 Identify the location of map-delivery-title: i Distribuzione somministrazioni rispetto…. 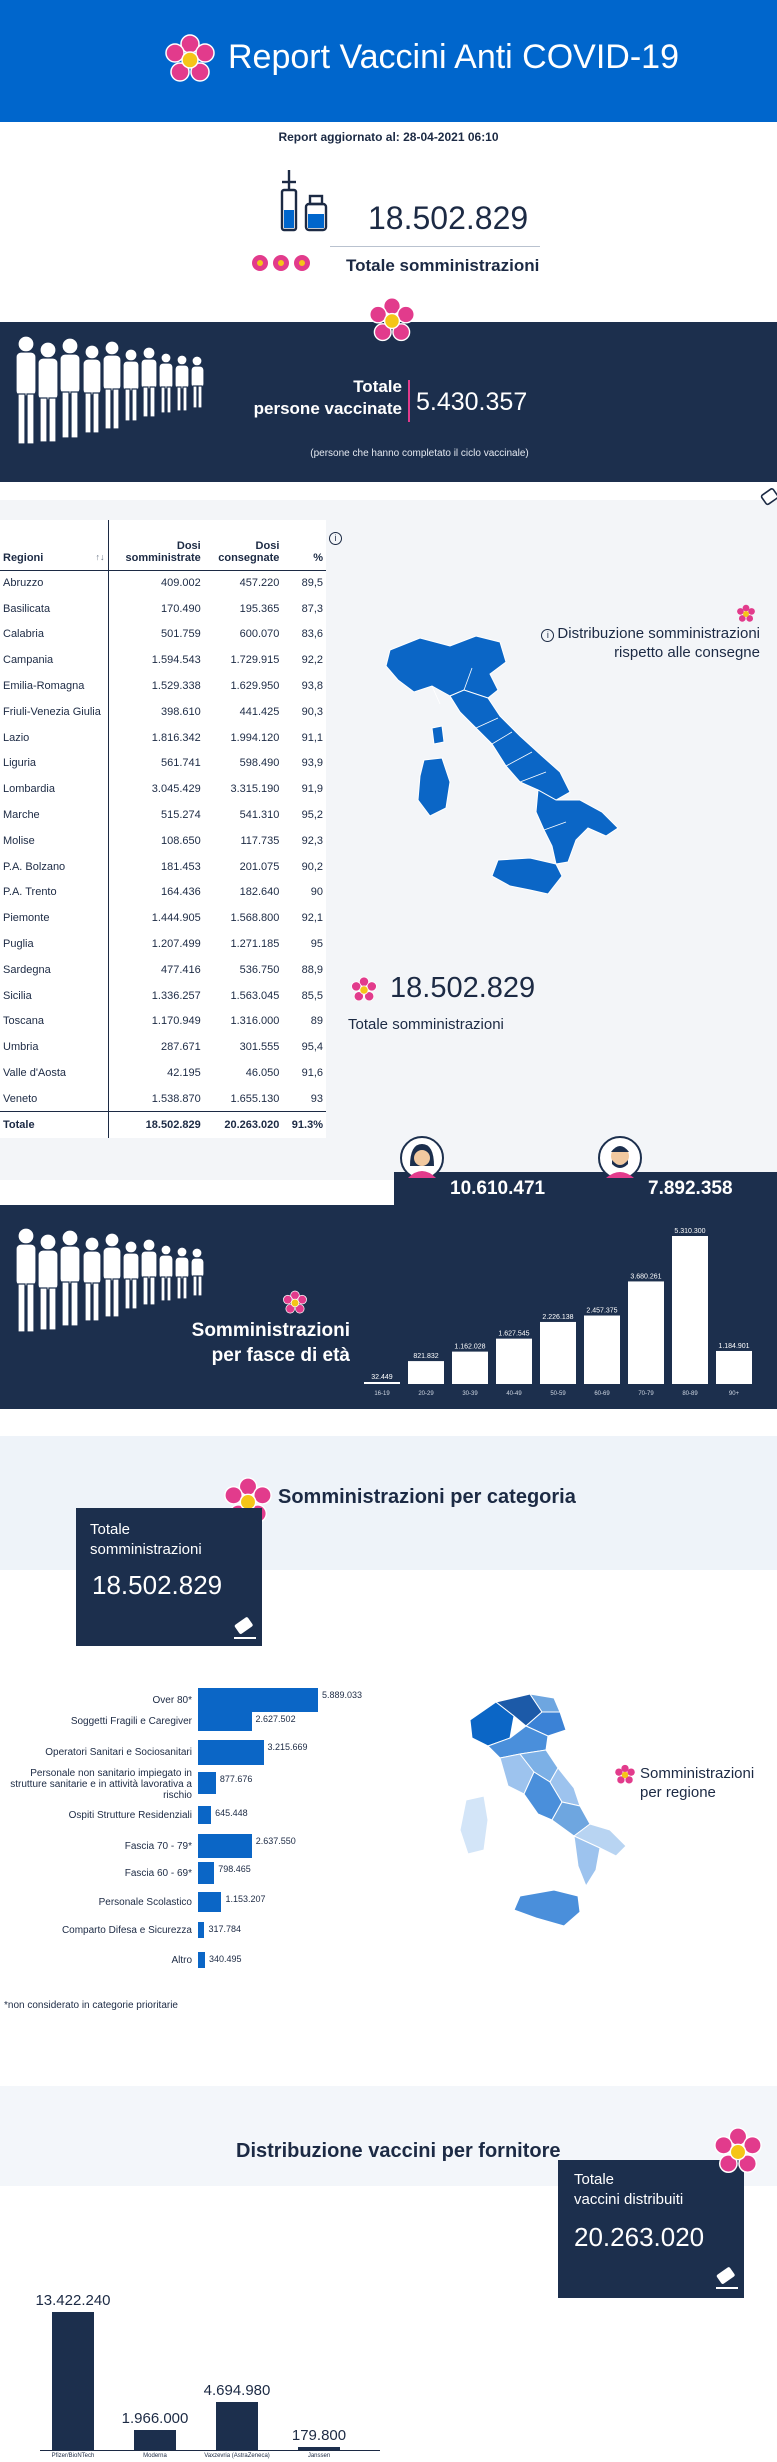
(640, 643).